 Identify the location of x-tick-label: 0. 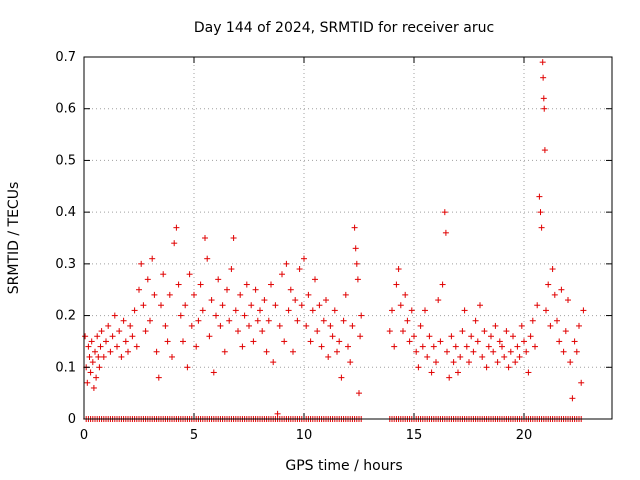
(84, 435).